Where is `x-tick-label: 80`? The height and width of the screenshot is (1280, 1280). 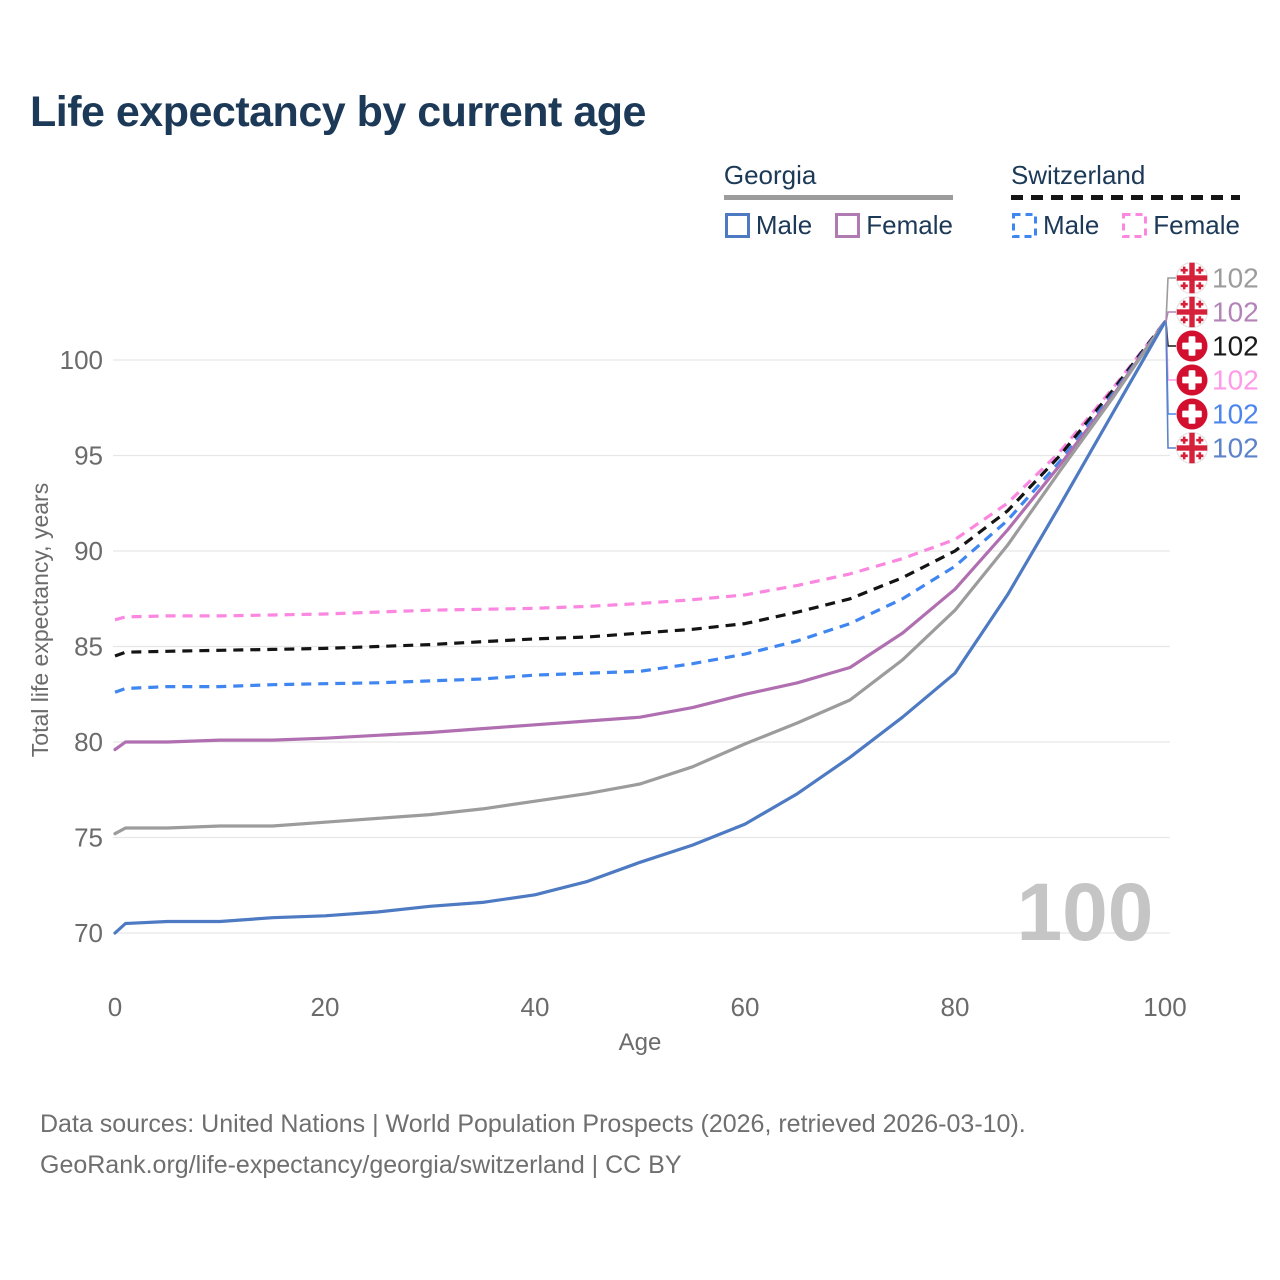
x-tick-label: 80 is located at coordinates (955, 1007).